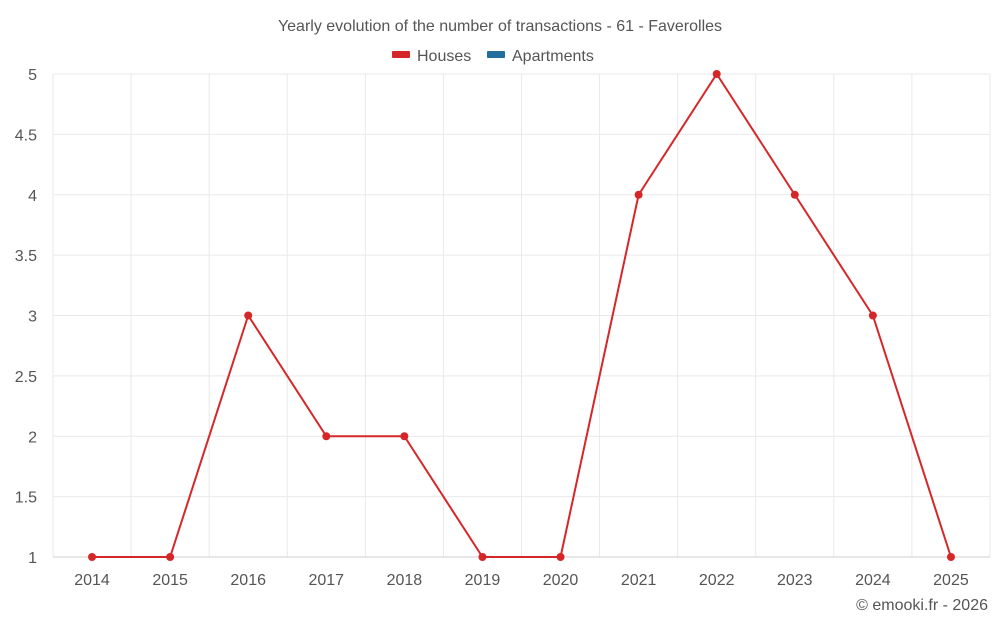  I want to click on legend-label-houses: Houses, so click(444, 56).